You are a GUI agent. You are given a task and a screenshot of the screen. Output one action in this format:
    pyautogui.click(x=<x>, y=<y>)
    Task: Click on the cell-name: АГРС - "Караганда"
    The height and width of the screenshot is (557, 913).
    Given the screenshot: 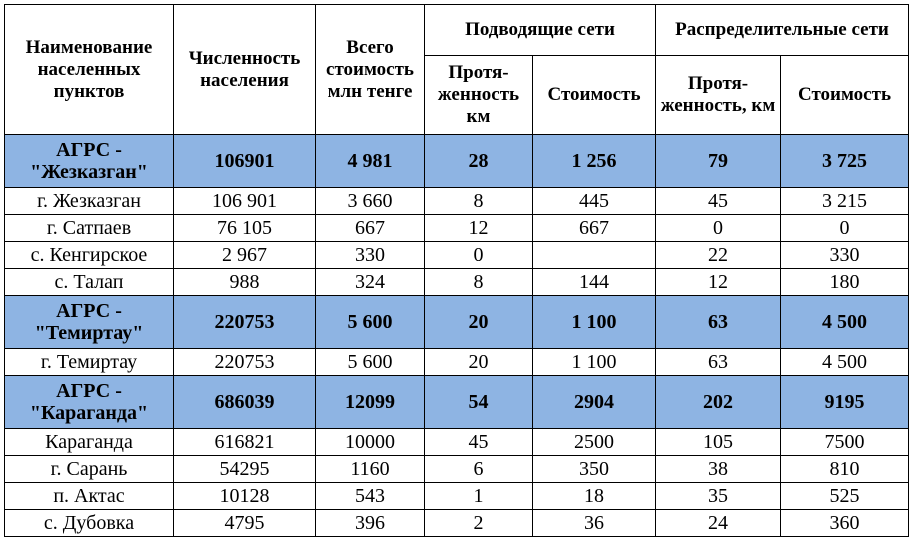 What is the action you would take?
    pyautogui.click(x=89, y=402)
    